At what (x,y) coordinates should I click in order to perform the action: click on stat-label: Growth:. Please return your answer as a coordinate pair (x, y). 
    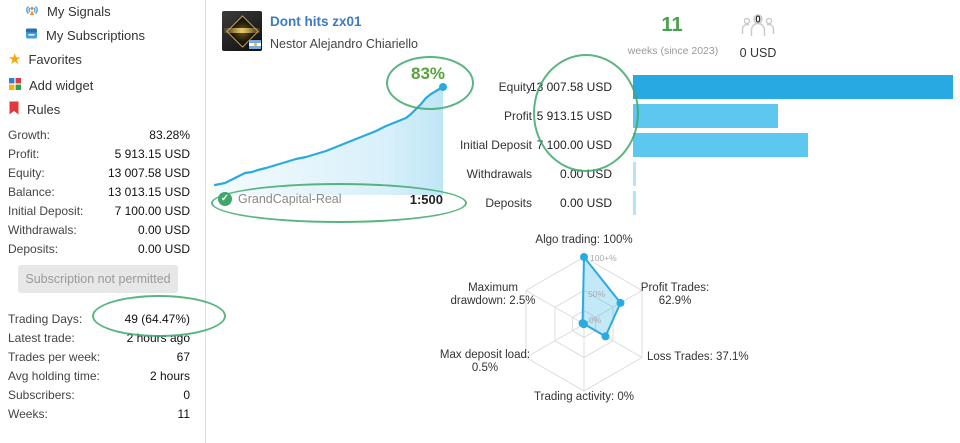
    Looking at the image, I should click on (29, 135).